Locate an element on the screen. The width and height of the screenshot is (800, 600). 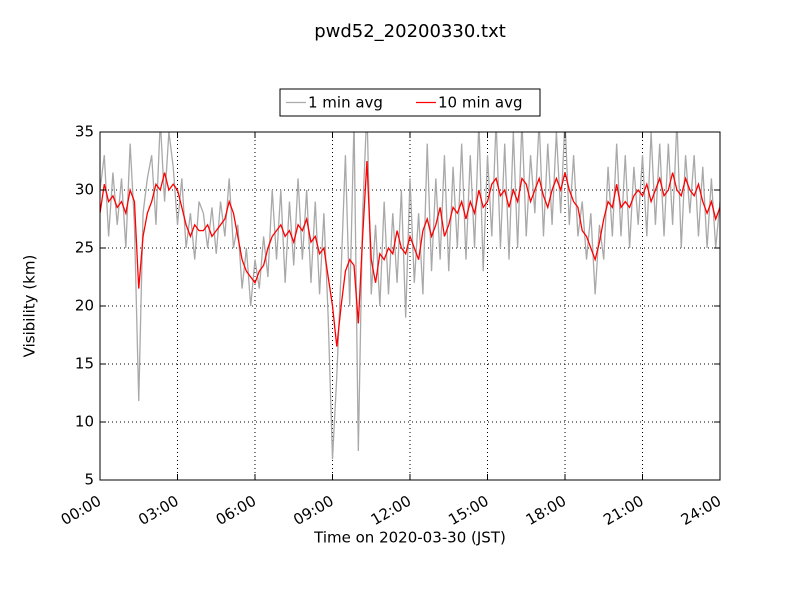
y-axis-label: Visibility (km) is located at coordinates (30, 306).